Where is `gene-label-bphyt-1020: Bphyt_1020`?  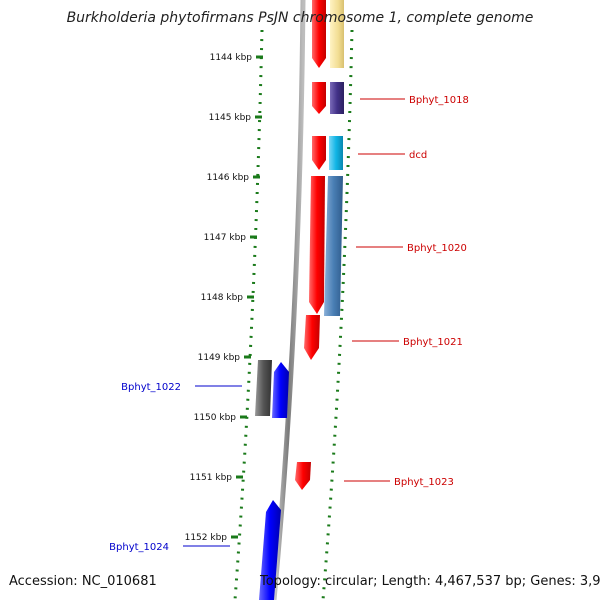
gene-label-bphyt-1020: Bphyt_1020 is located at coordinates (437, 248).